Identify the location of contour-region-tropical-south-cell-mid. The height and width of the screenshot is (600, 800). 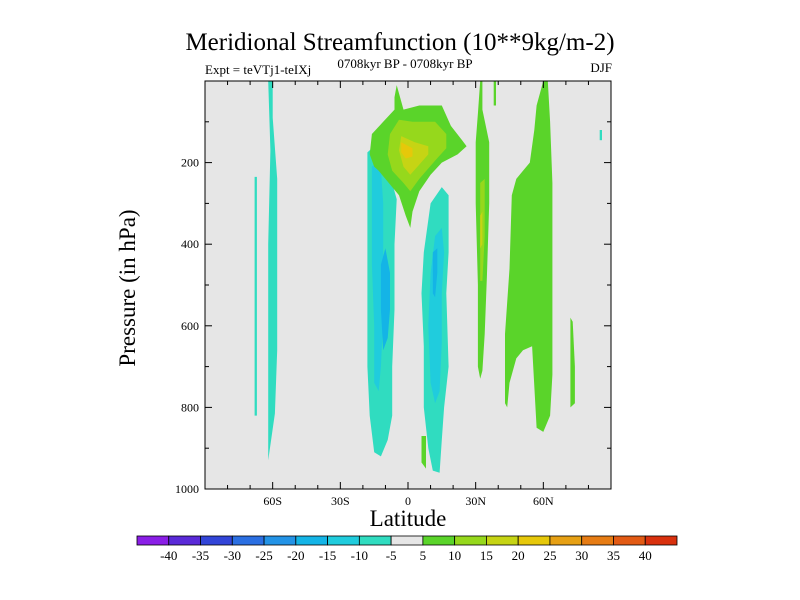
(377, 277).